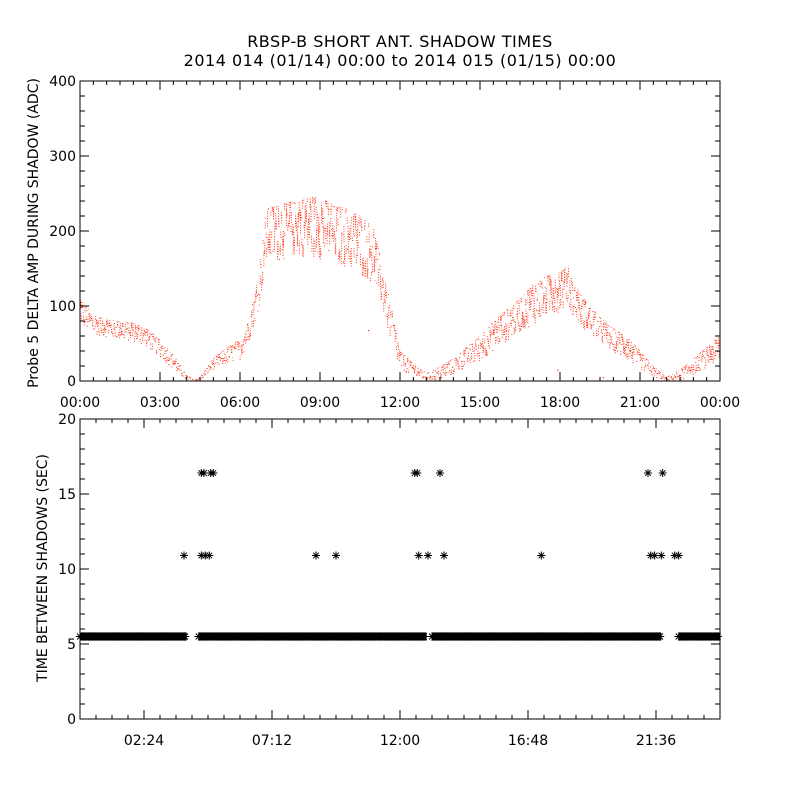 Image resolution: width=800 pixels, height=800 pixels. What do you see at coordinates (43, 568) in the screenshot?
I see `bottom-y-axis-label: TIME BETWEEN SHADOWS (SEC)` at bounding box center [43, 568].